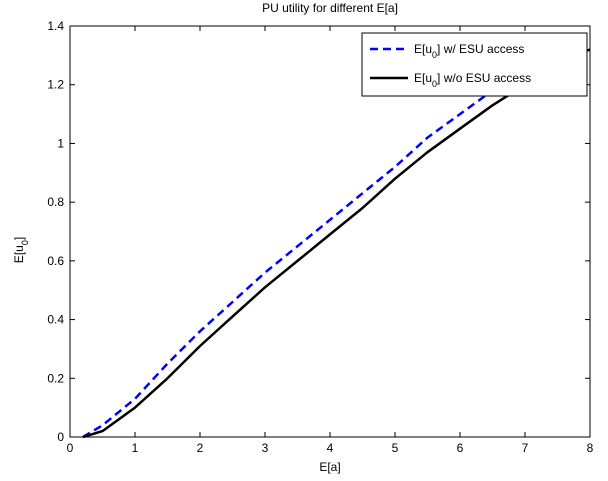 Image resolution: width=608 pixels, height=481 pixels. Describe the element at coordinates (70, 448) in the screenshot. I see `x-tick-label: 0` at that location.